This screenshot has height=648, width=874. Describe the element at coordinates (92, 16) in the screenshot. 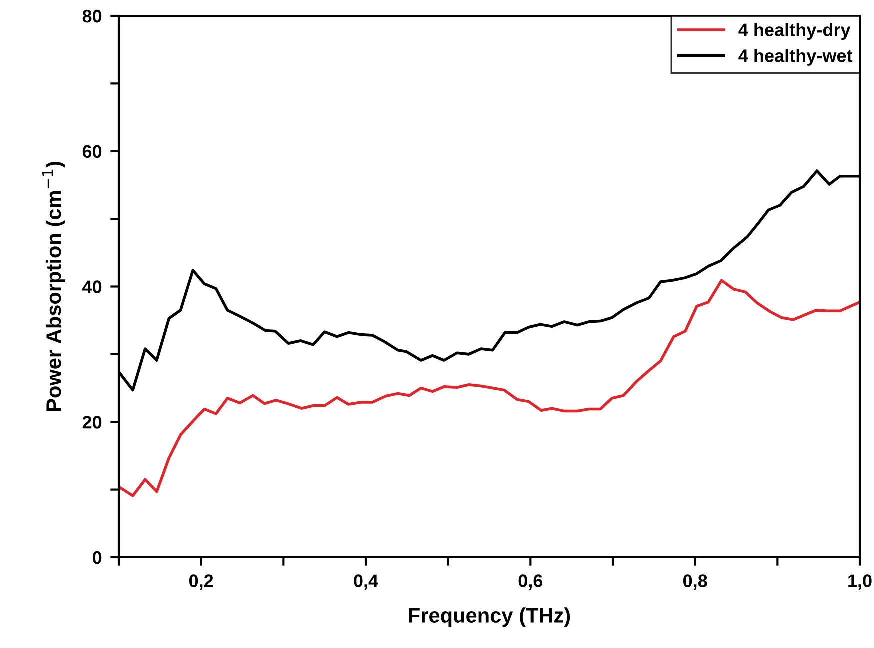

I see `y-tick-label: 80` at that location.